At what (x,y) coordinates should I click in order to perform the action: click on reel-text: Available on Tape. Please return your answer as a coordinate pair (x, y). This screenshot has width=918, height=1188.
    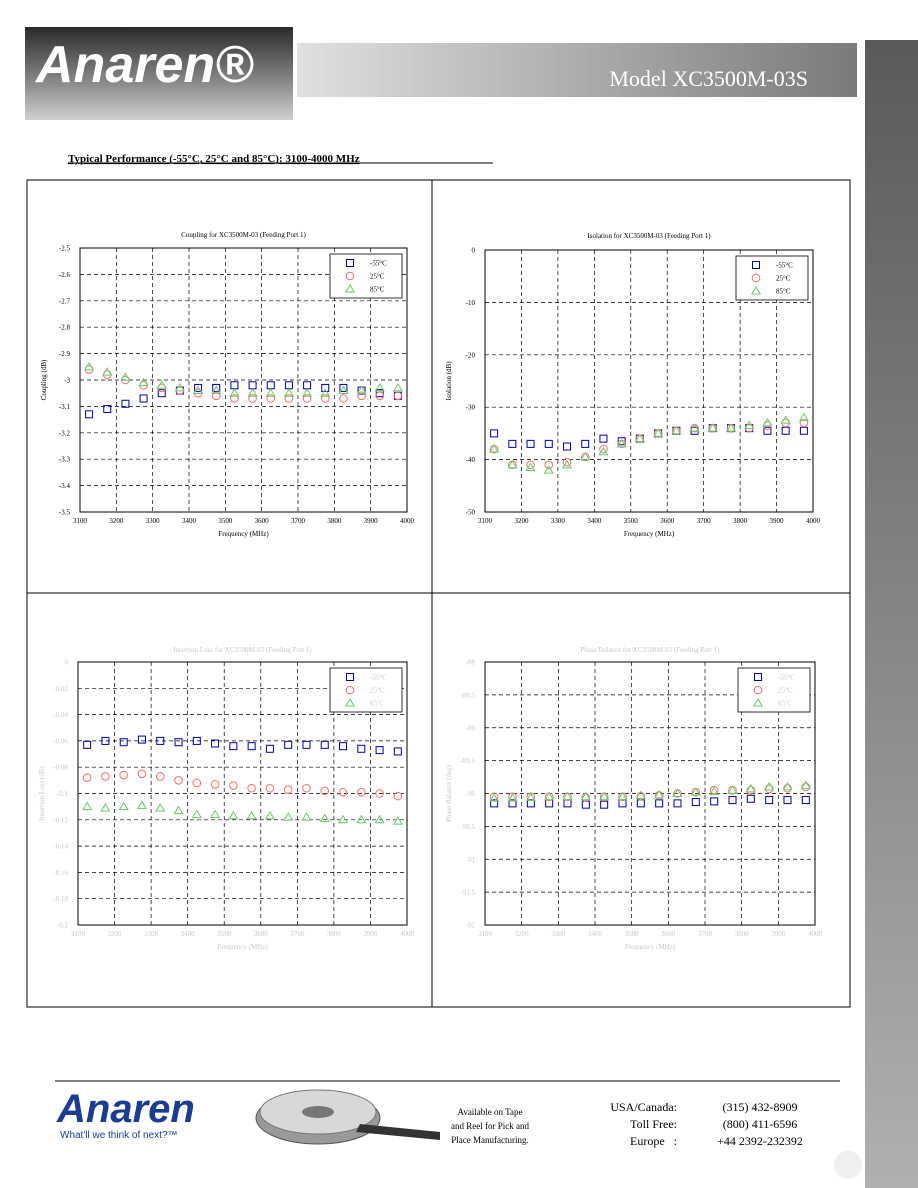
    Looking at the image, I should click on (489, 1112).